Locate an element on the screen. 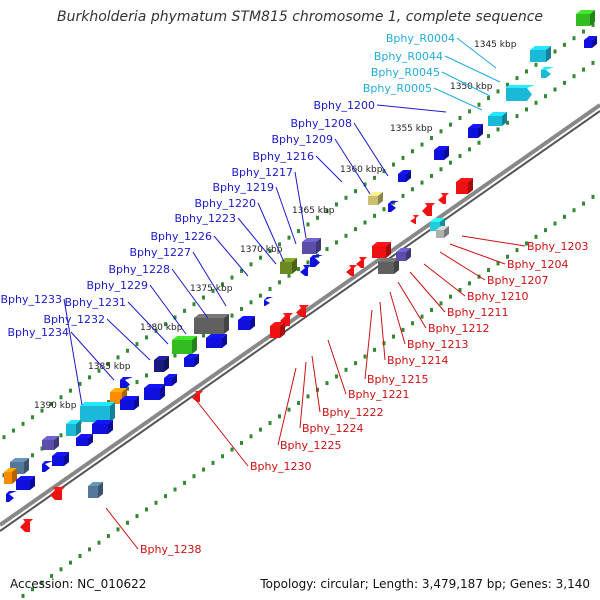 The height and width of the screenshot is (600, 600). rna-gene-label: Bphy_R0004 is located at coordinates (420, 38).